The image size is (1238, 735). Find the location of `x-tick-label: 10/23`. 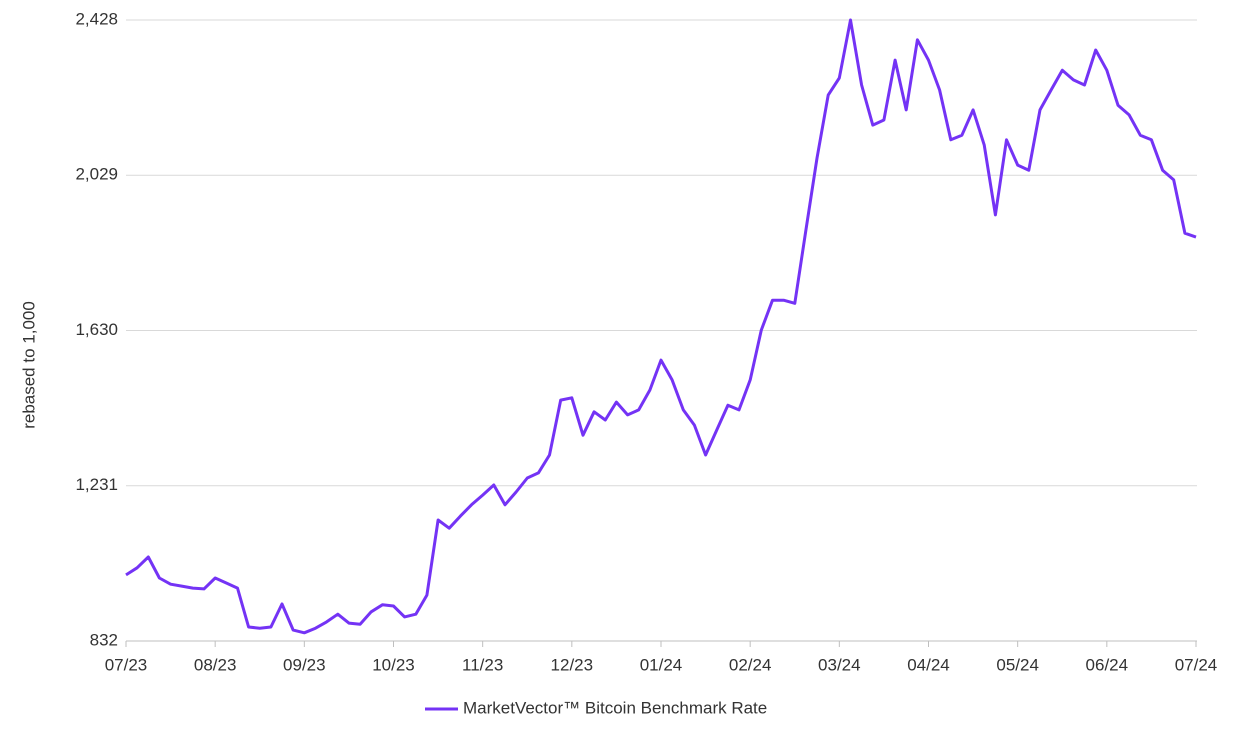

x-tick-label: 10/23 is located at coordinates (393, 664).